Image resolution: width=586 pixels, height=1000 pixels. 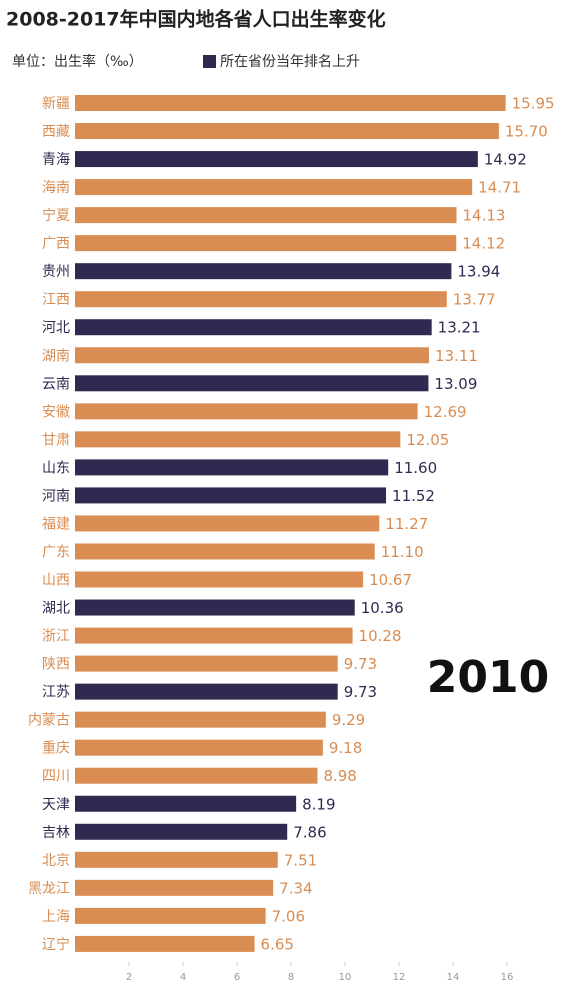 What do you see at coordinates (488, 677) in the screenshot?
I see `year-annotation: 2010` at bounding box center [488, 677].